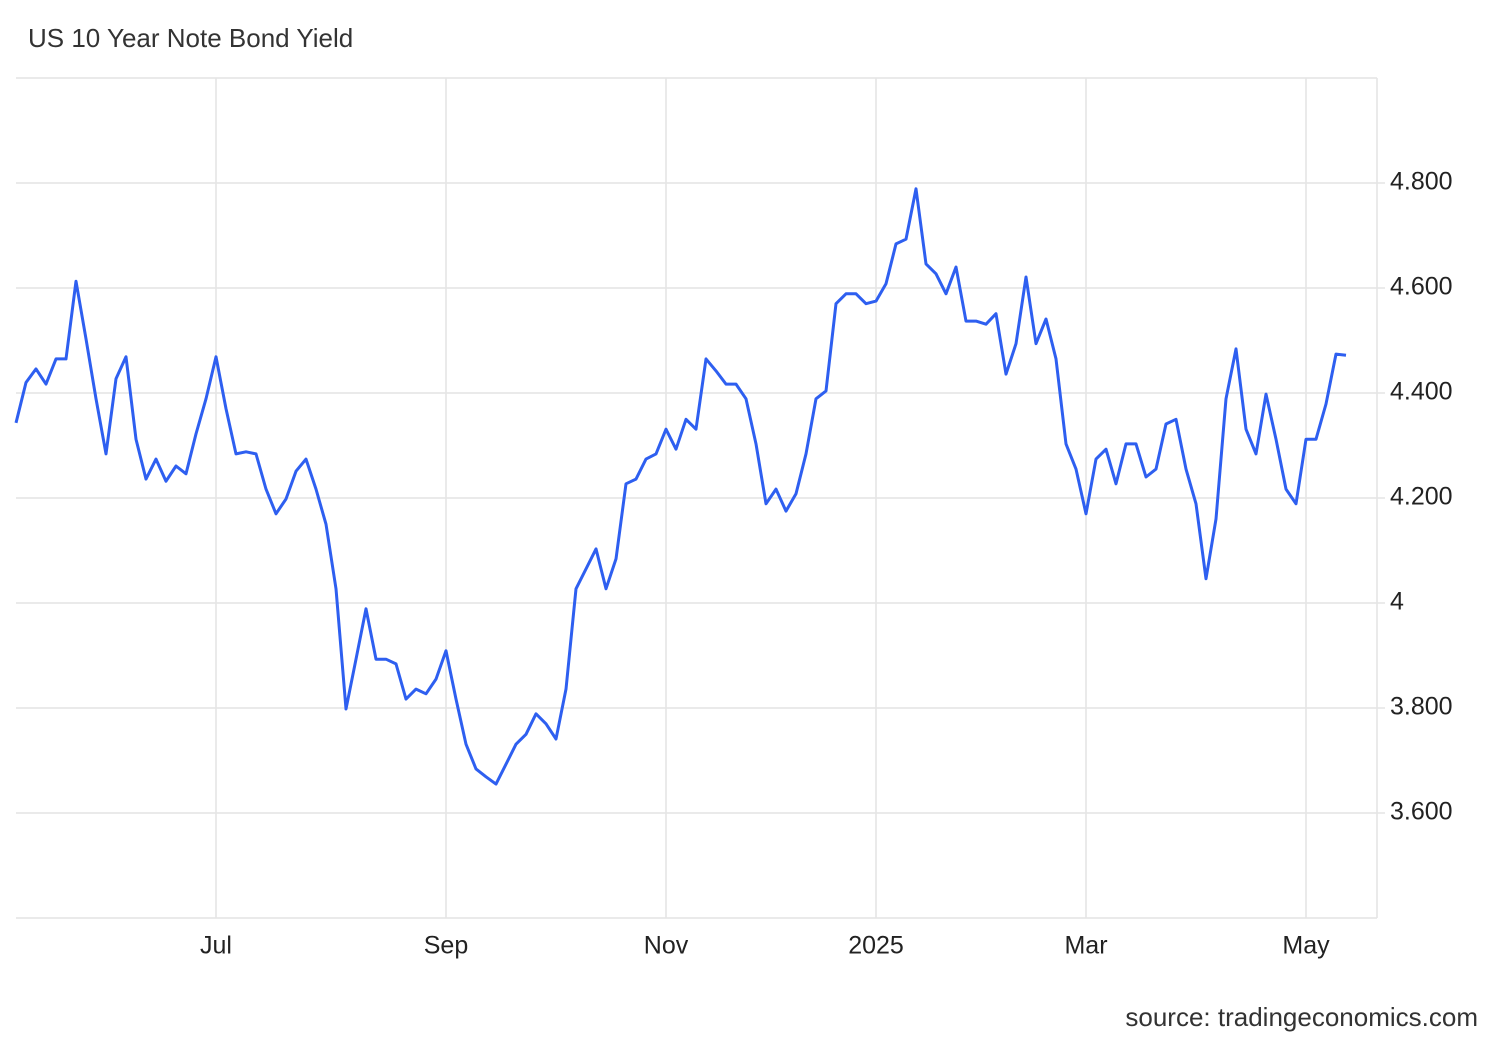  Describe the element at coordinates (446, 946) in the screenshot. I see `x-tick-label: Sep` at that location.